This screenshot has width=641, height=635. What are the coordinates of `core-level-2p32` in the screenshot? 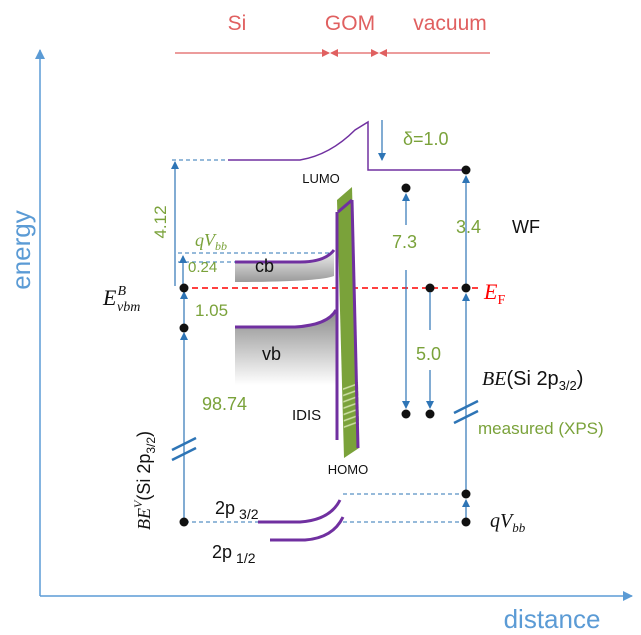 It's located at (300, 511).